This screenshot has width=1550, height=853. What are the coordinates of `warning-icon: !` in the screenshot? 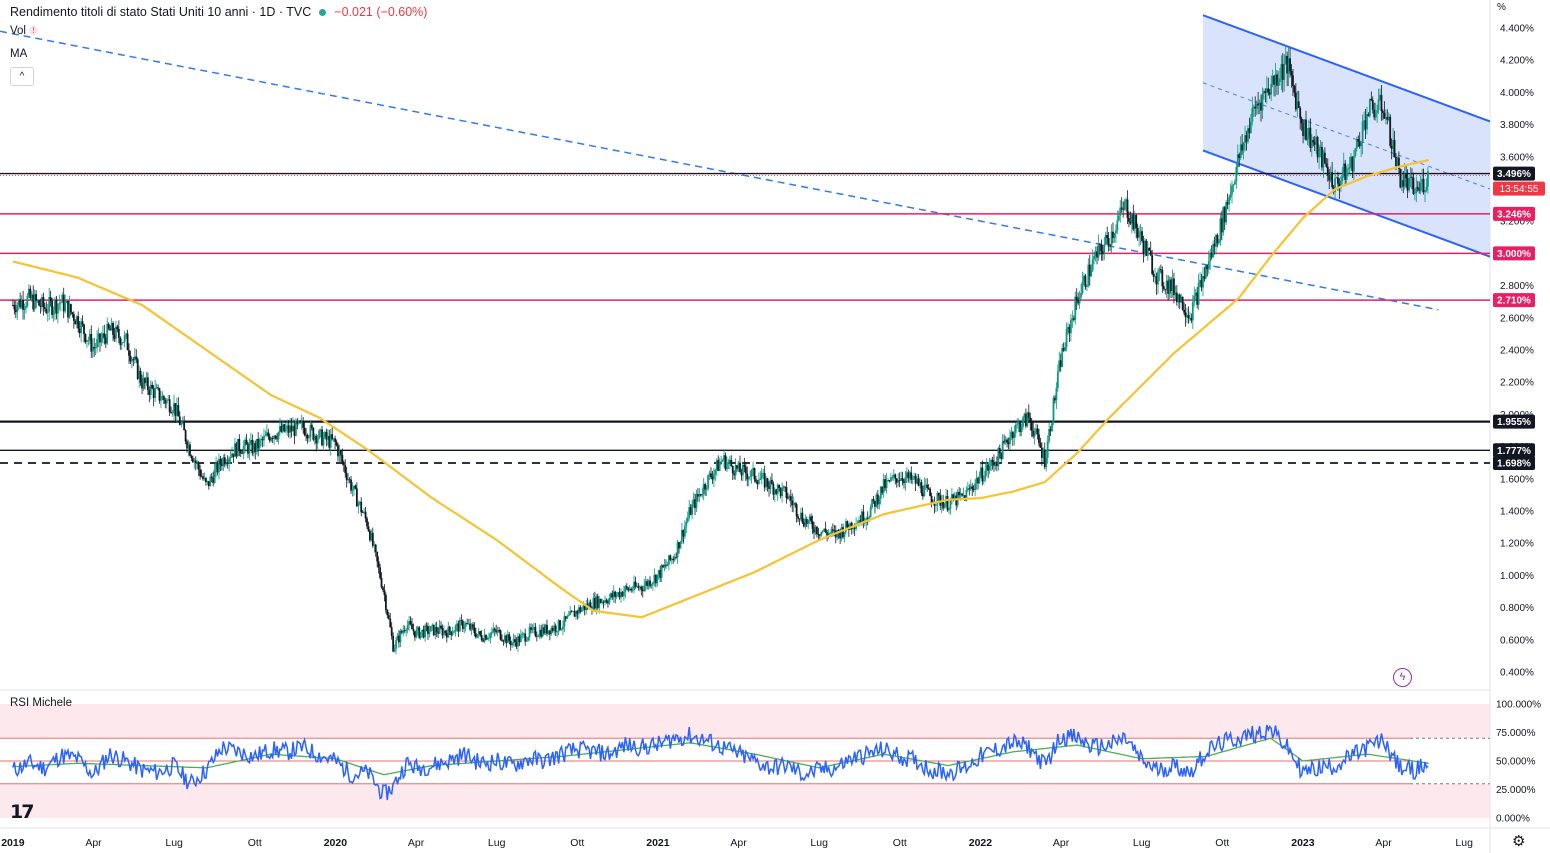 It's located at (33, 31).